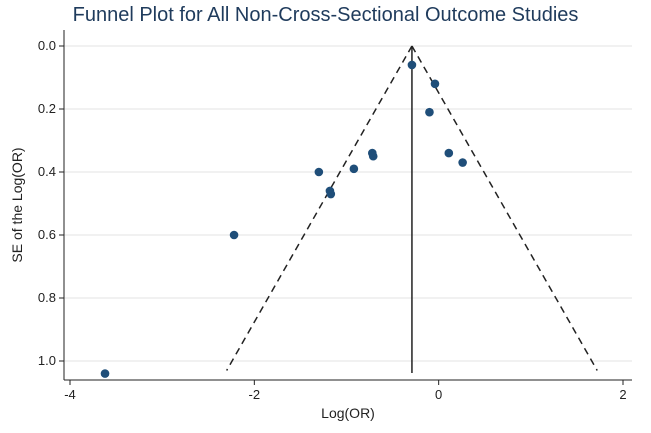 This screenshot has height=433, width=651. I want to click on y-tick-label-3: 0.6, so click(47, 234).